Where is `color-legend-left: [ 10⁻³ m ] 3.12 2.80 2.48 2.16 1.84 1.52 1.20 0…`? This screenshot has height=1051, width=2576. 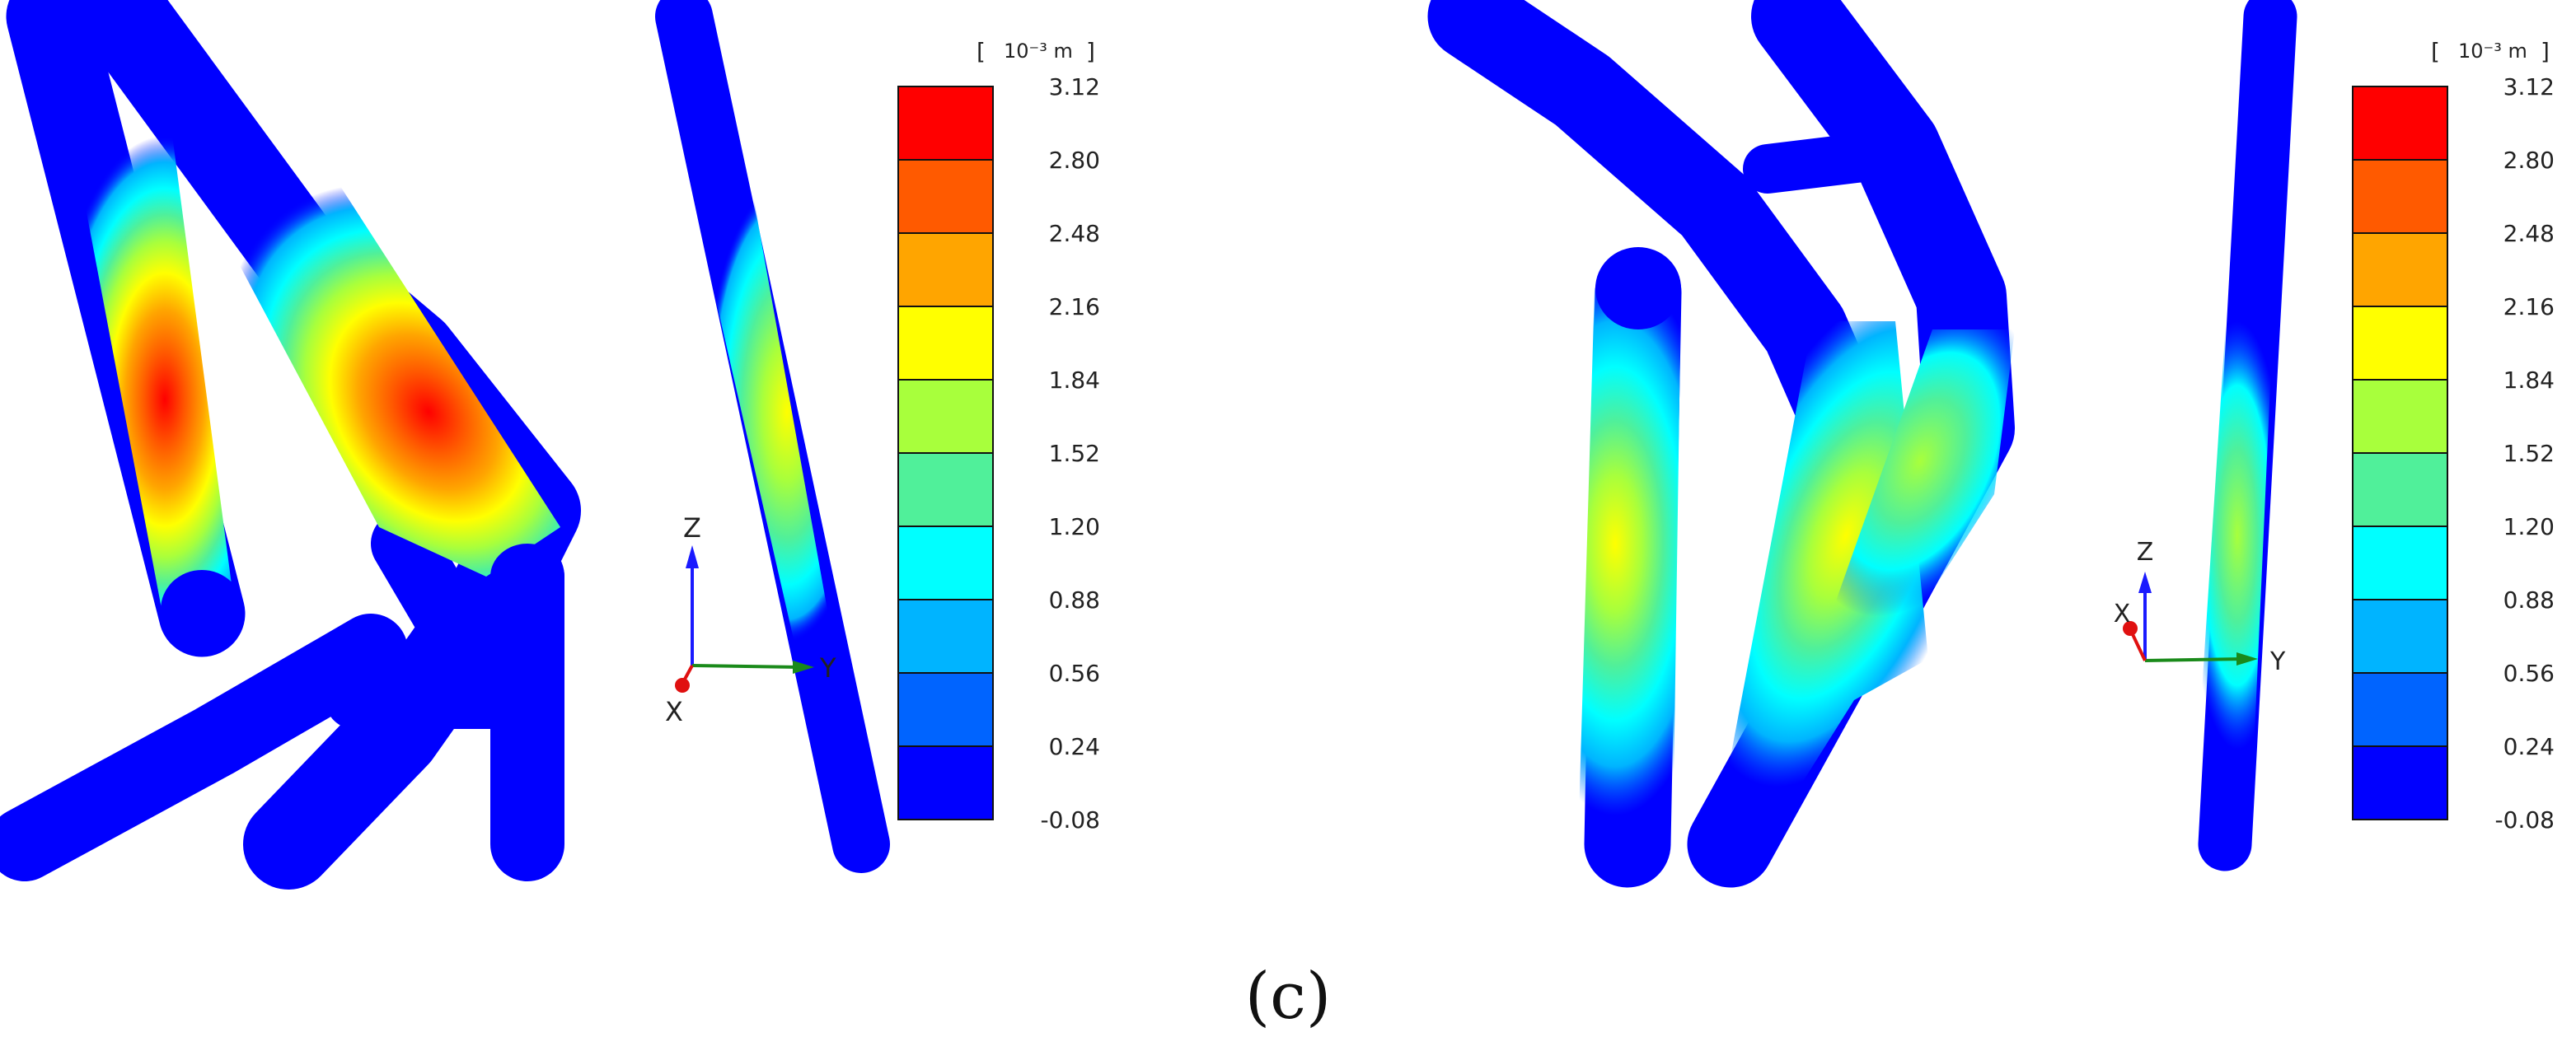 color-legend-left: [ 10⁻³ m ] 3.12 2.80 2.48 2.16 1.84 1.52 1.20 0… is located at coordinates (998, 436).